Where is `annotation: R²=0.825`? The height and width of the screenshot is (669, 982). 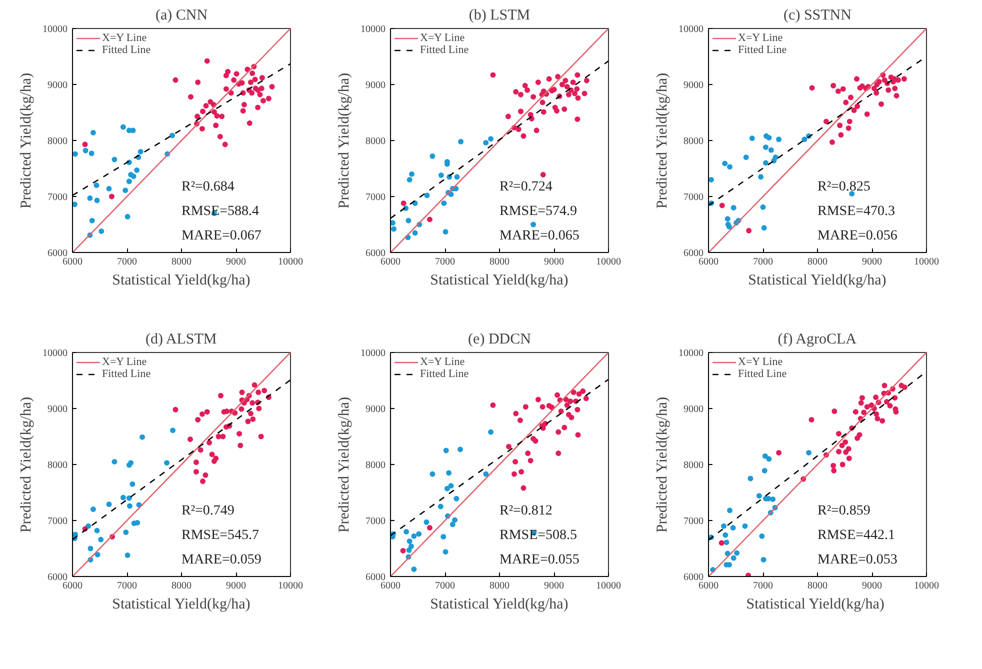
annotation: R²=0.825 is located at coordinates (844, 186).